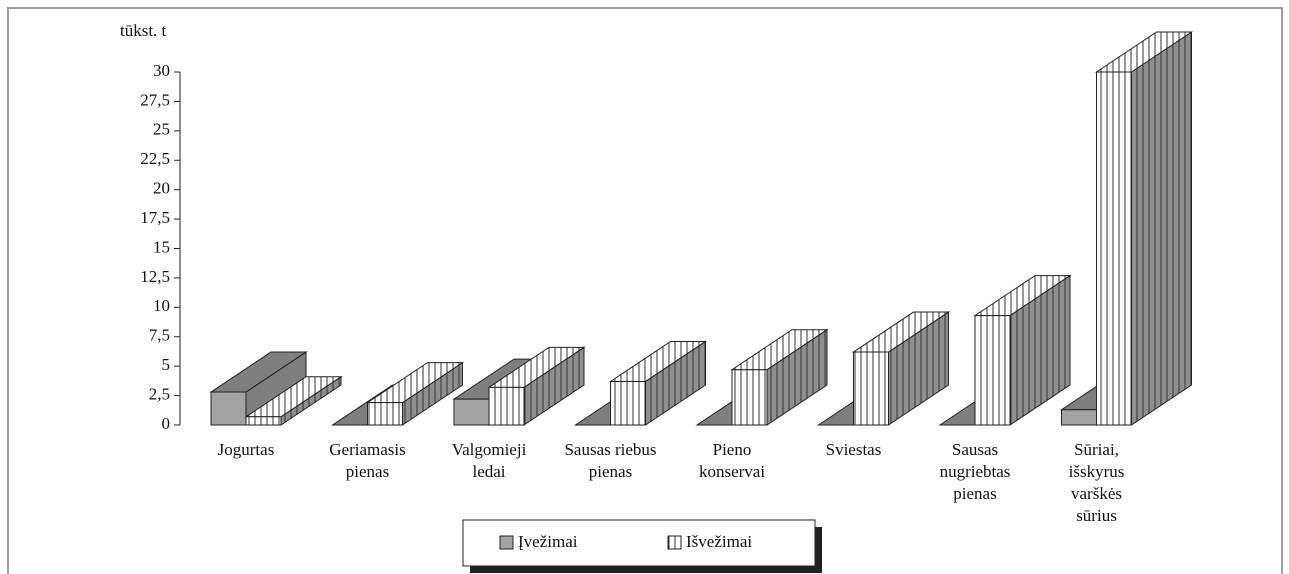  I want to click on y-tick-label: 12,5, so click(155, 276).